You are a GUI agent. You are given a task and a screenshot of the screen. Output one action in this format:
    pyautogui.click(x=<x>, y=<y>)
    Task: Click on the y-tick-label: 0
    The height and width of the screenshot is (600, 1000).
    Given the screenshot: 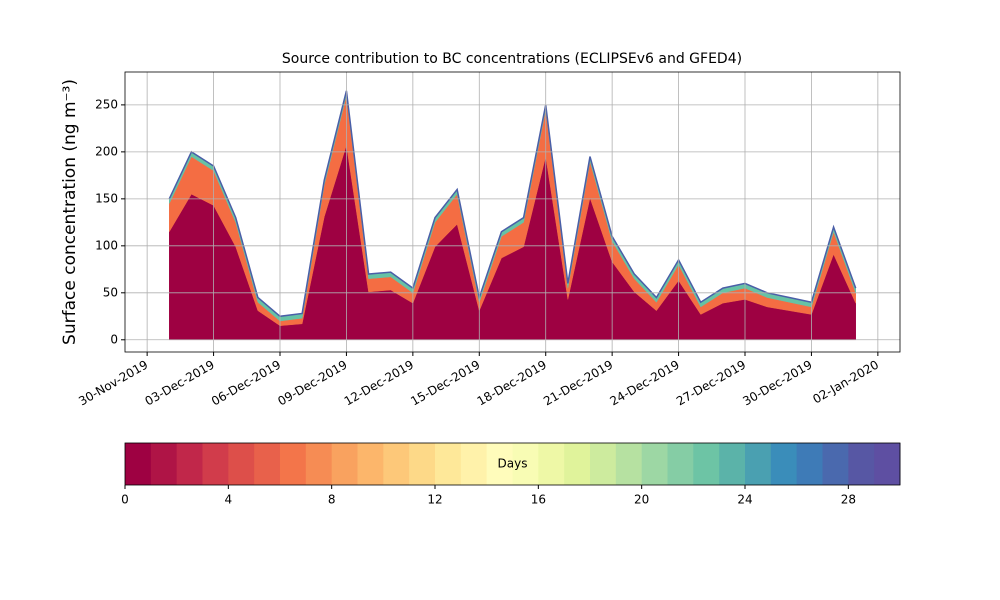 What is the action you would take?
    pyautogui.click(x=114, y=339)
    